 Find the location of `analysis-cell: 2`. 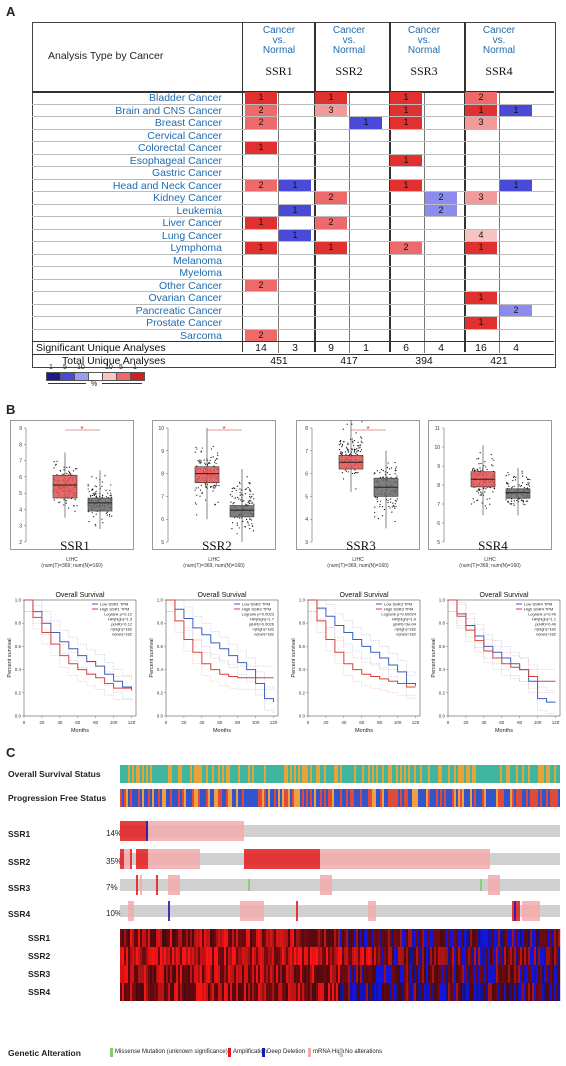

analysis-cell: 2 is located at coordinates (406, 248).